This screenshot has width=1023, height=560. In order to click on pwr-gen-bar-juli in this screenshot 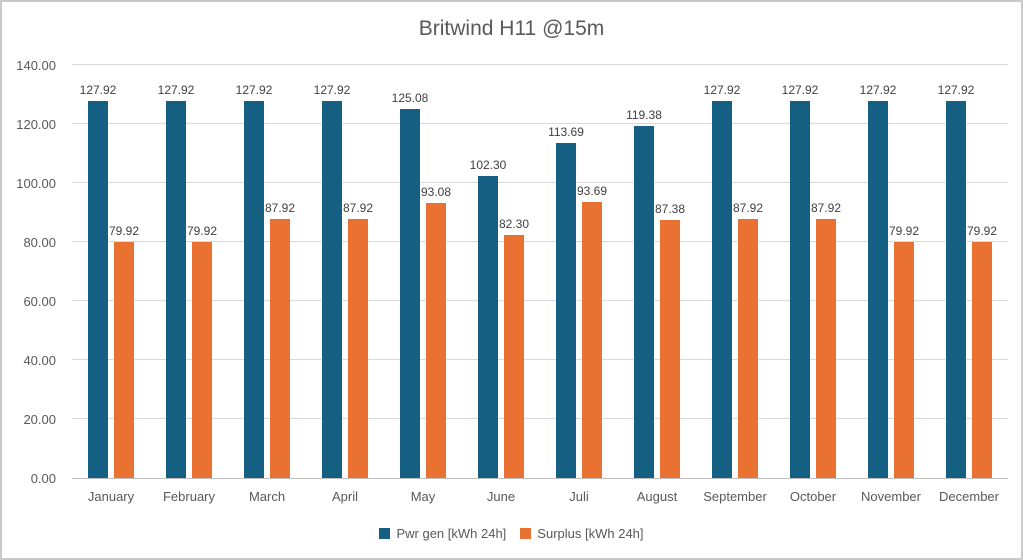, I will do `click(566, 310)`.